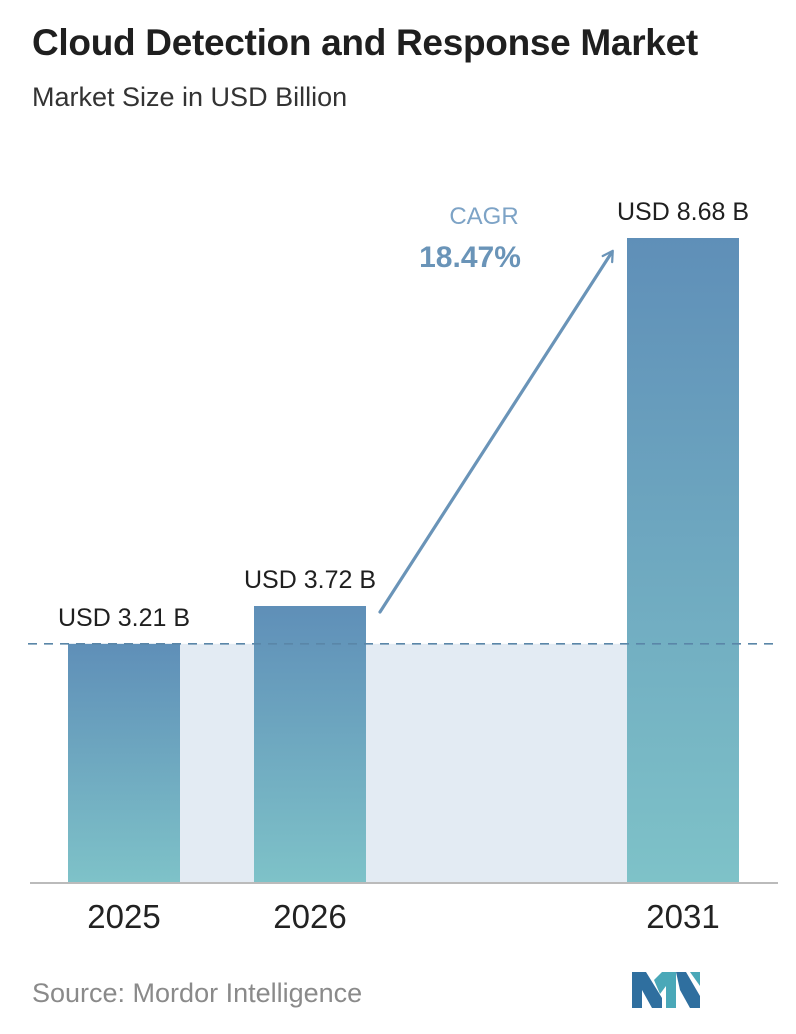 This screenshot has width=796, height=1034. I want to click on cagr-arrow, so click(496, 431).